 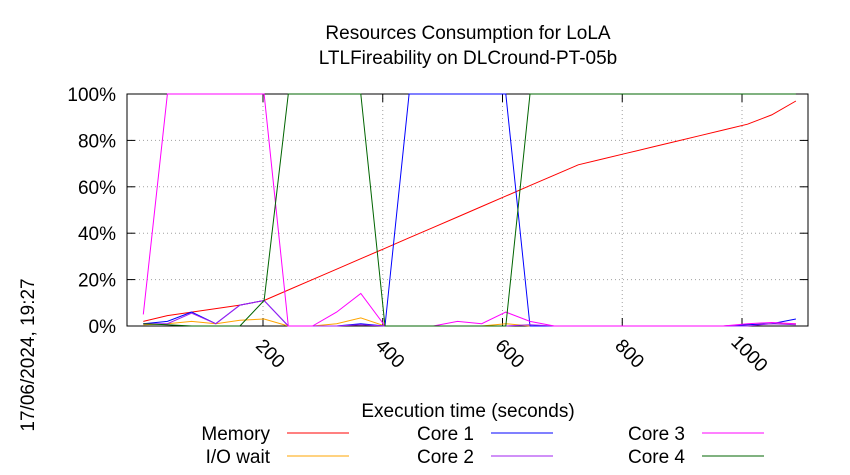 I want to click on side-timestamp-label: 17/06/2024, 19:27, so click(x=28, y=354).